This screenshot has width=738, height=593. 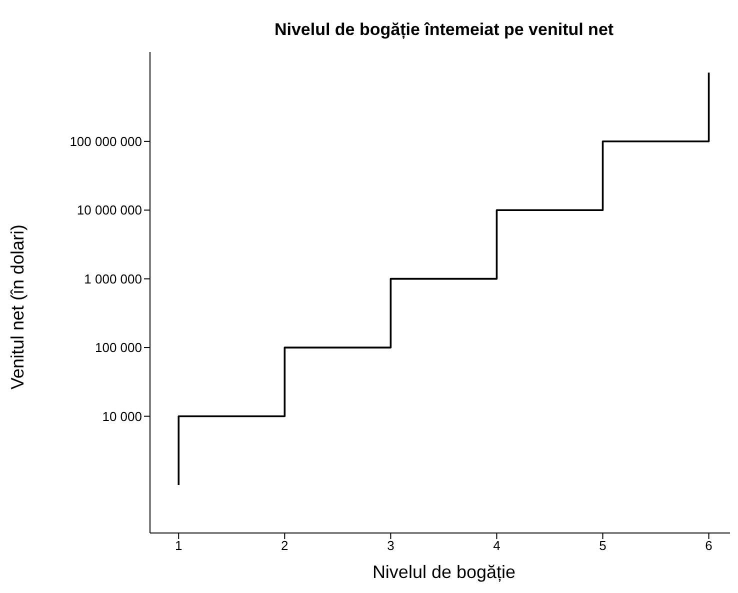 I want to click on y-tick-label: 10 000 000, so click(x=109, y=210).